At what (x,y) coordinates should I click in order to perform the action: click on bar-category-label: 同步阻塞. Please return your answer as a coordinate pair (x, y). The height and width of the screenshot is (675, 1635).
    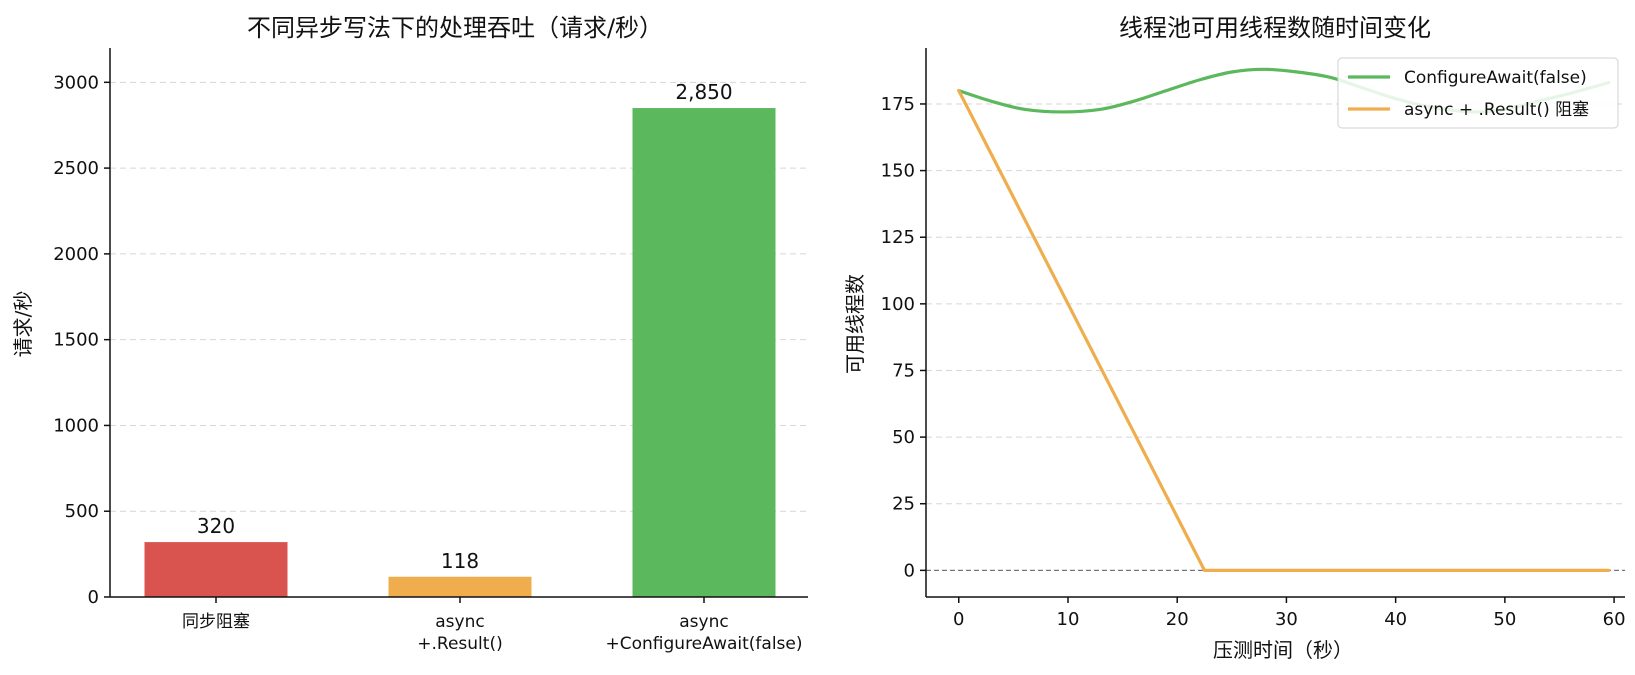
    Looking at the image, I should click on (216, 622).